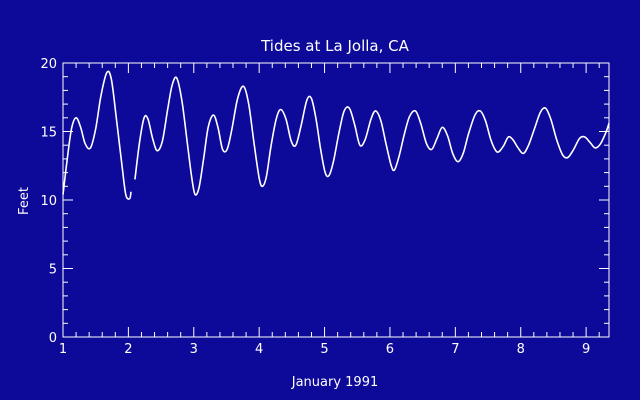  What do you see at coordinates (53, 270) in the screenshot?
I see `y-tick-label: 5` at bounding box center [53, 270].